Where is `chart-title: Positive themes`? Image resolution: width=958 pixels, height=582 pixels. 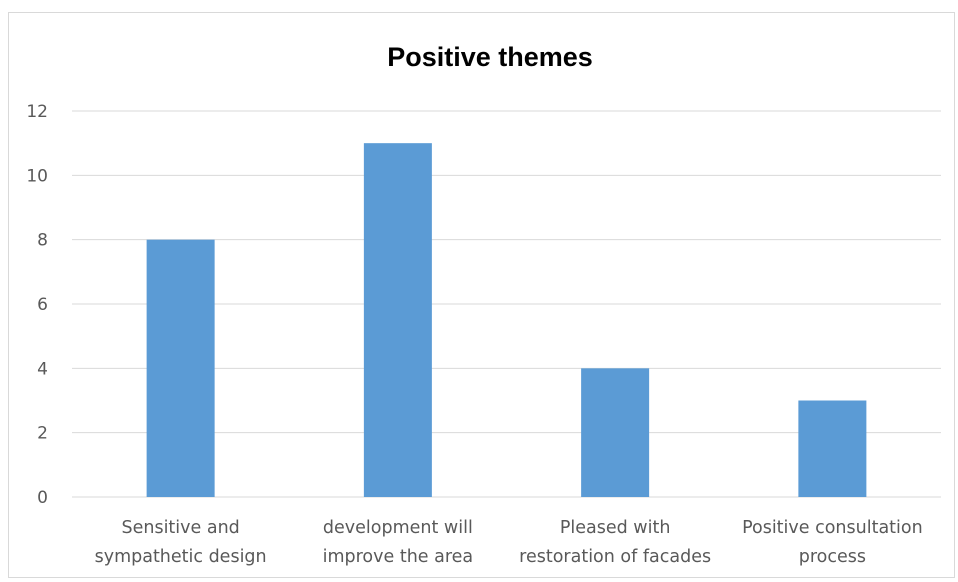 chart-title: Positive themes is located at coordinates (490, 57).